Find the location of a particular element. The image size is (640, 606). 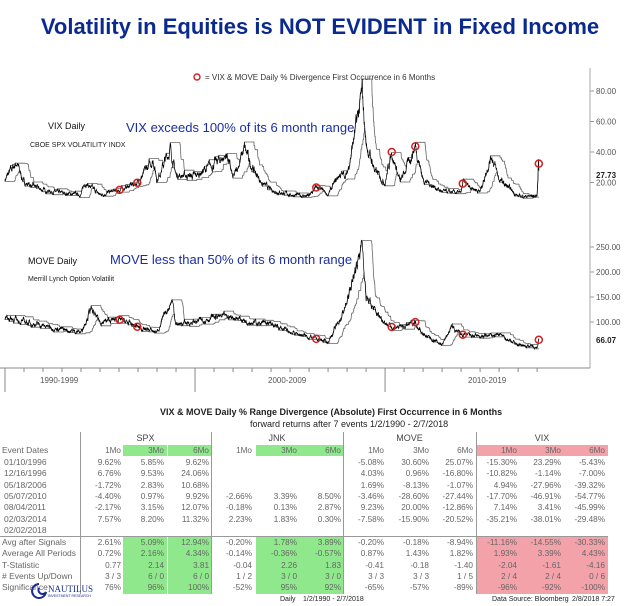

summary-cell: -0.04 is located at coordinates (242, 565).